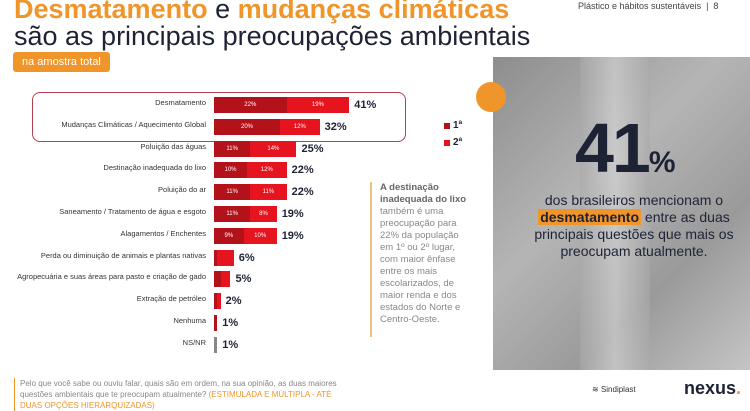 The height and width of the screenshot is (411, 750). I want to click on bar-segment-second: 10%, so click(260, 235).